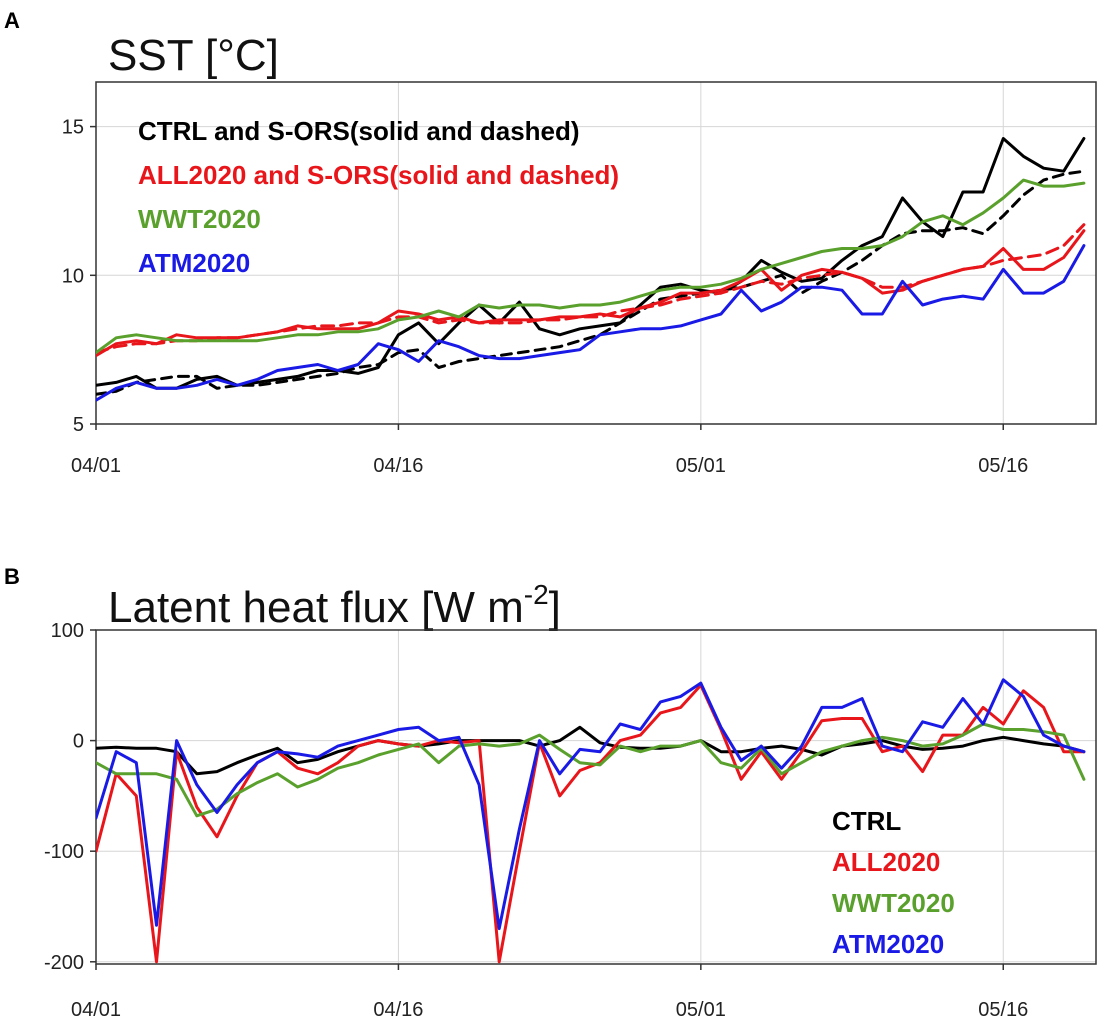 The image size is (1110, 1024). What do you see at coordinates (316, 607) in the screenshot?
I see `panel-b-title-main: Latent heat flux [W m` at bounding box center [316, 607].